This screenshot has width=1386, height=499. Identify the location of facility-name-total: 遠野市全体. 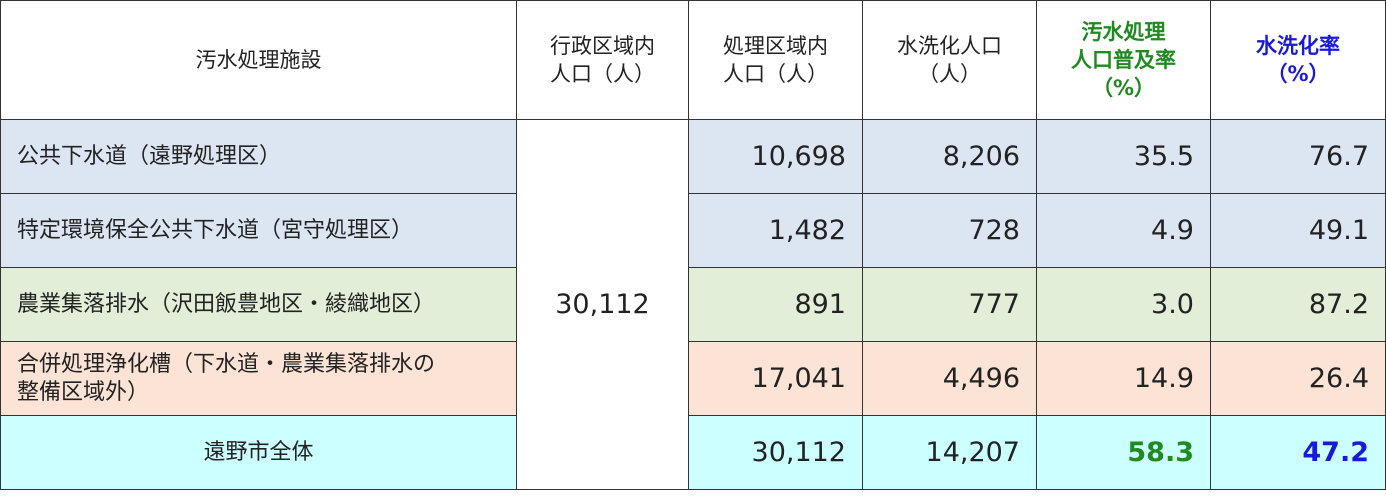
(258, 452).